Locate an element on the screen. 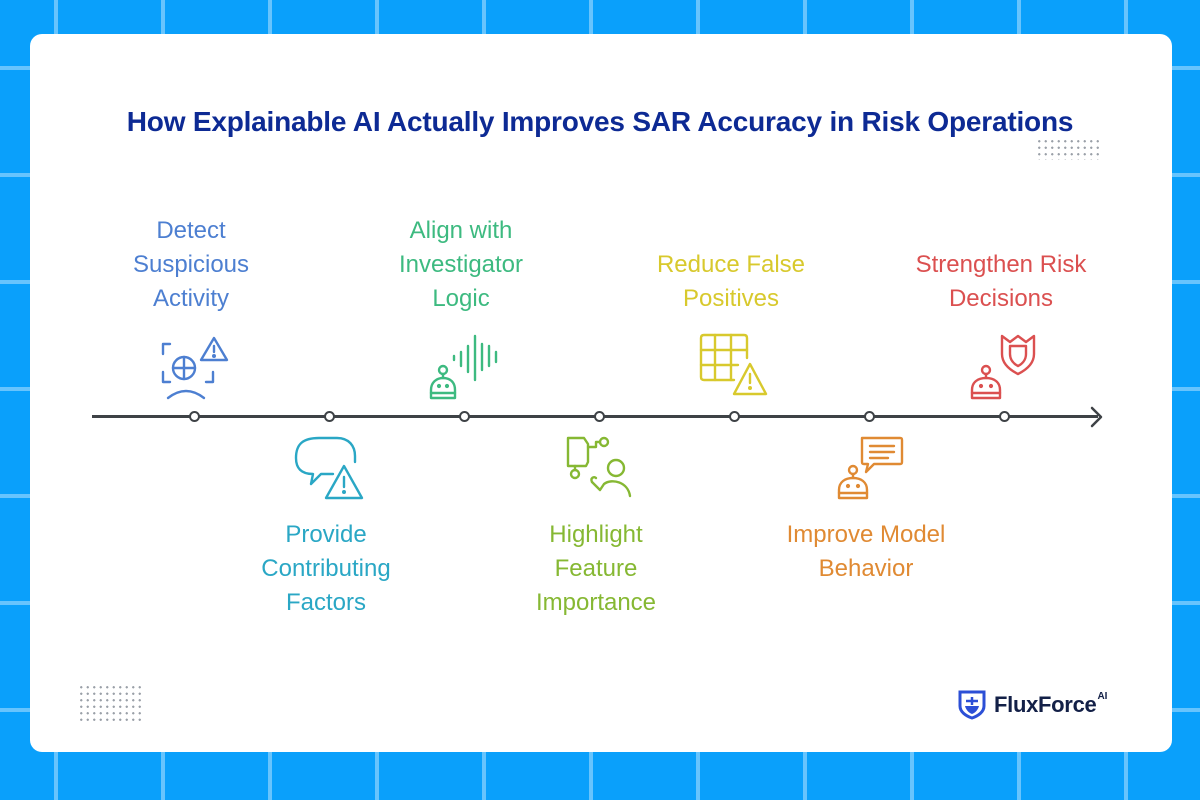  robot-chat-icon is located at coordinates (870, 468).